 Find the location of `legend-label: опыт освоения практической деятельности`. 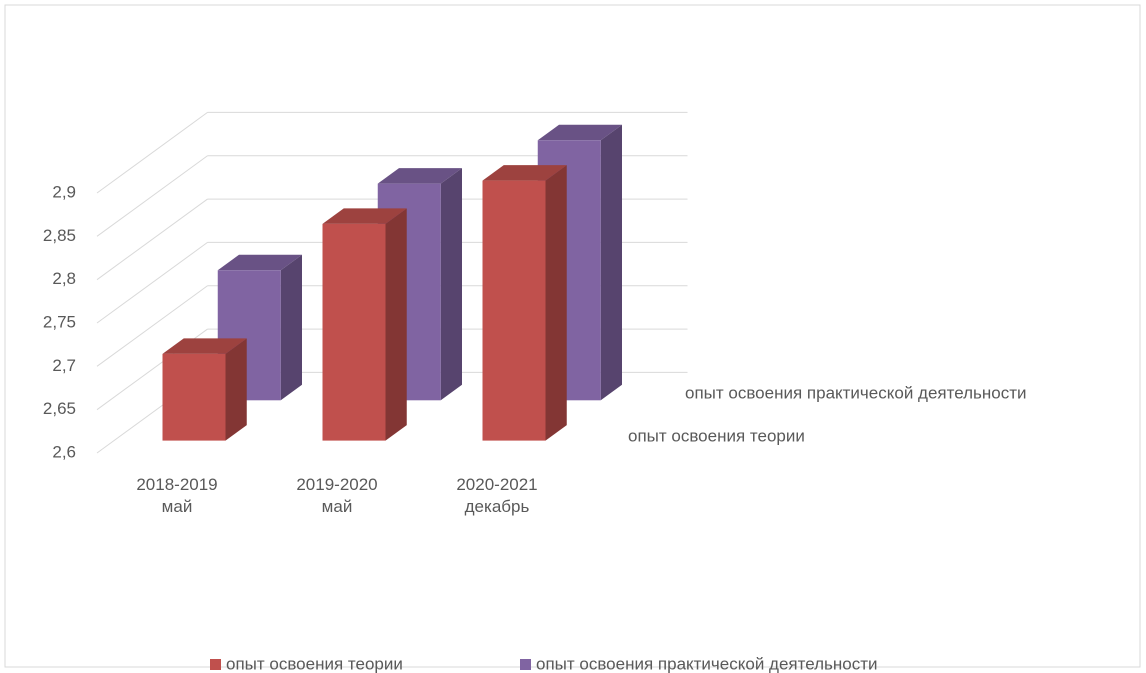

legend-label: опыт освоения практической деятельности is located at coordinates (707, 663).